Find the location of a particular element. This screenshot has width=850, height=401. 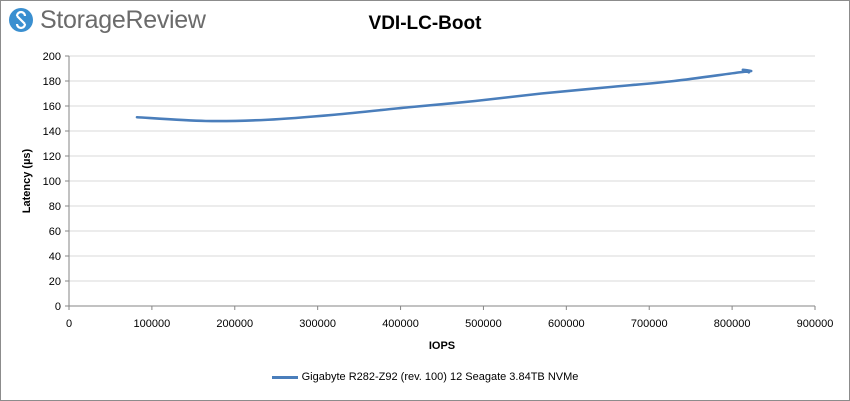

y-tick-labels: 0 20 40 60 80 100 120 140 160 180 200 is located at coordinates (52, 182).